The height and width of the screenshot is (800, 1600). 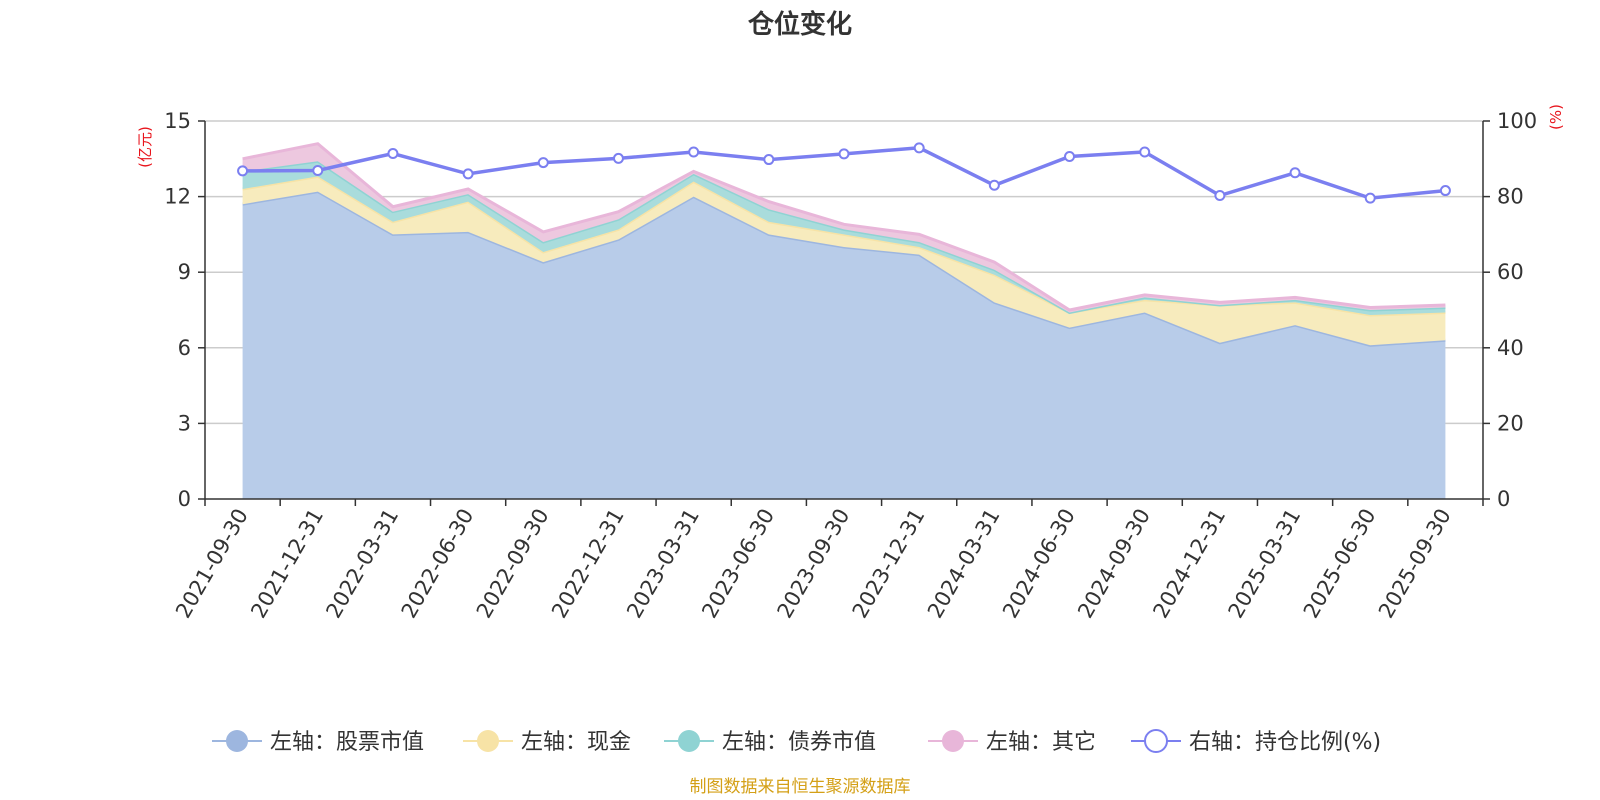 I want to click on x-axis-label: 2025-06-30, so click(x=1340, y=564).